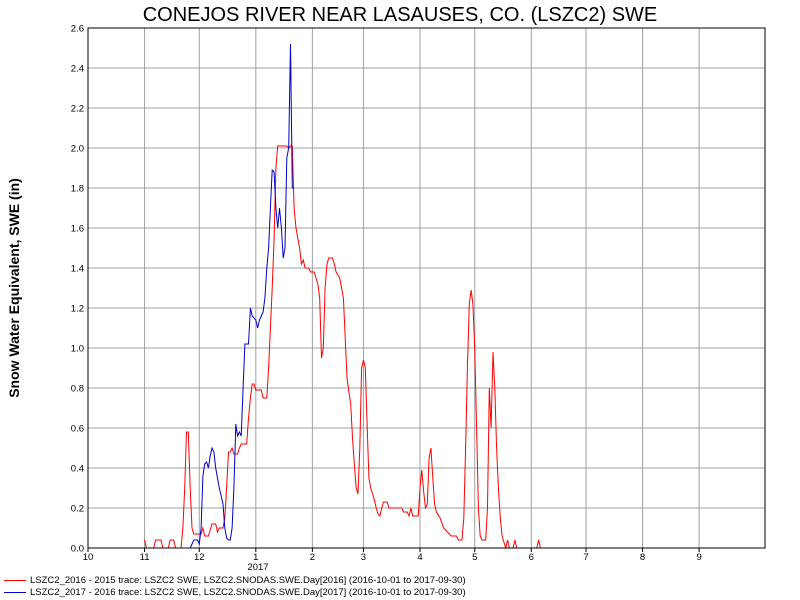 Image resolution: width=800 pixels, height=600 pixels. I want to click on y-tick-label: 1.8, so click(77, 189).